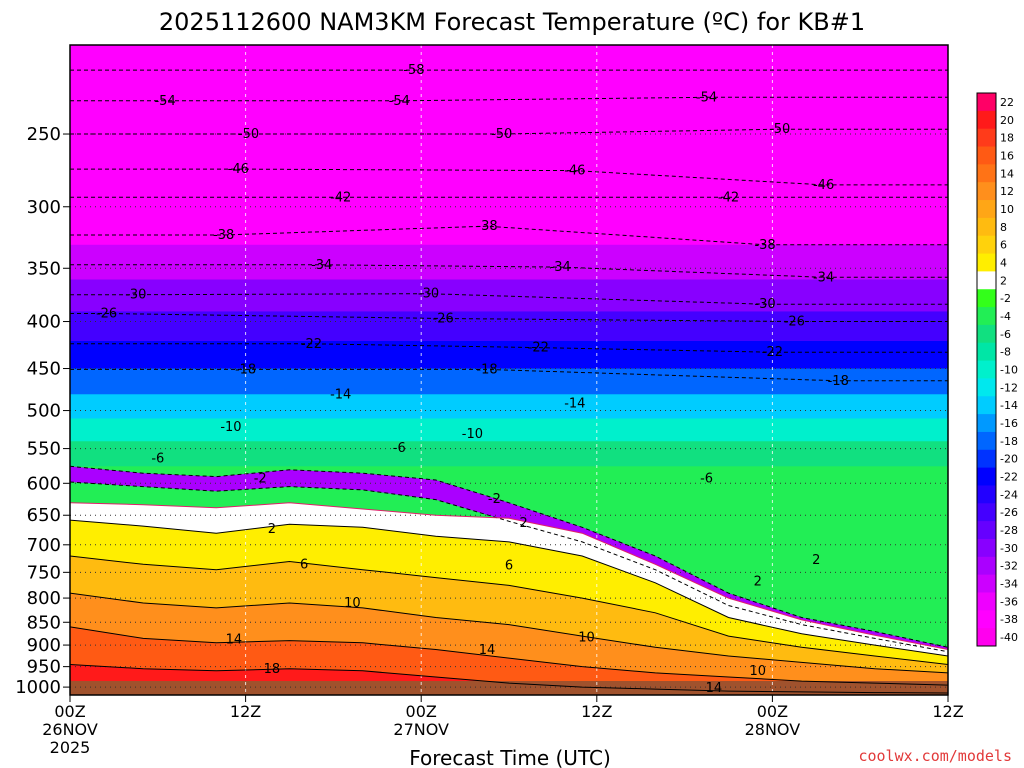 The width and height of the screenshot is (1024, 768). I want to click on upper-isotherm--22, so click(509, 348).